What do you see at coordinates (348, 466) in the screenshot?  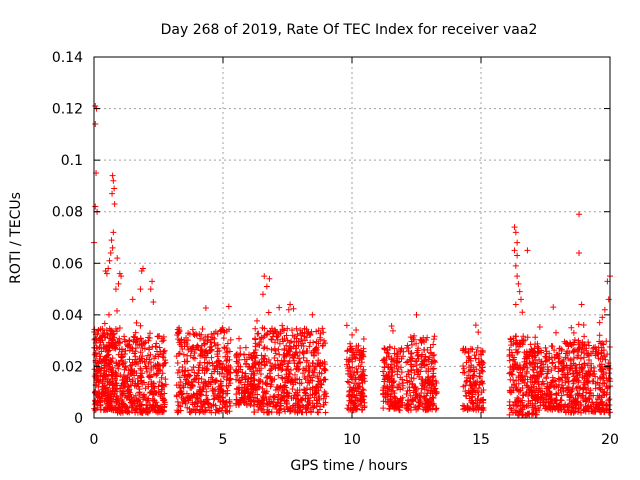 I see `x-axis-label: GPS time / hours` at bounding box center [348, 466].